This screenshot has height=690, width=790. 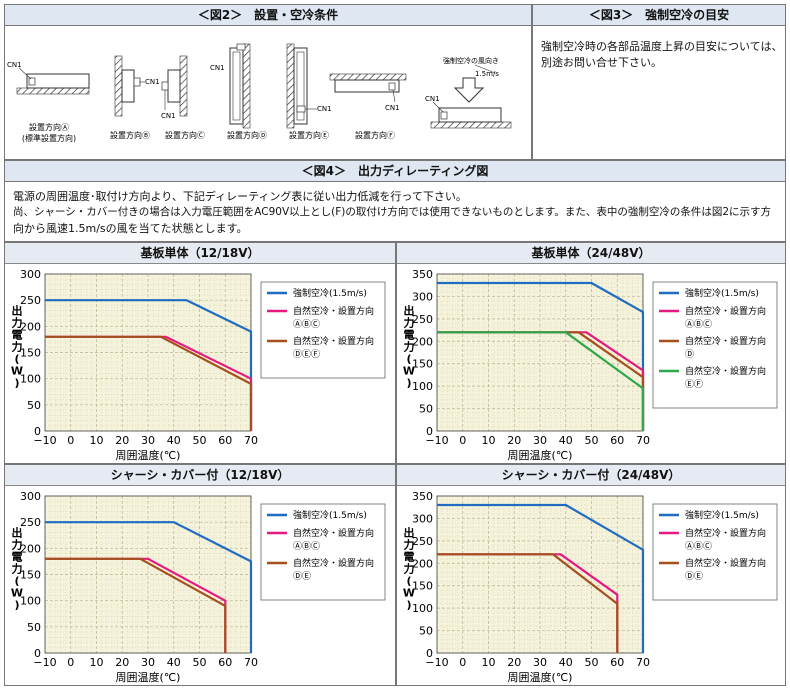 What do you see at coordinates (591, 475) in the screenshot?
I see `chart-title-3: シャーシ・カバー付（24/48V）` at bounding box center [591, 475].